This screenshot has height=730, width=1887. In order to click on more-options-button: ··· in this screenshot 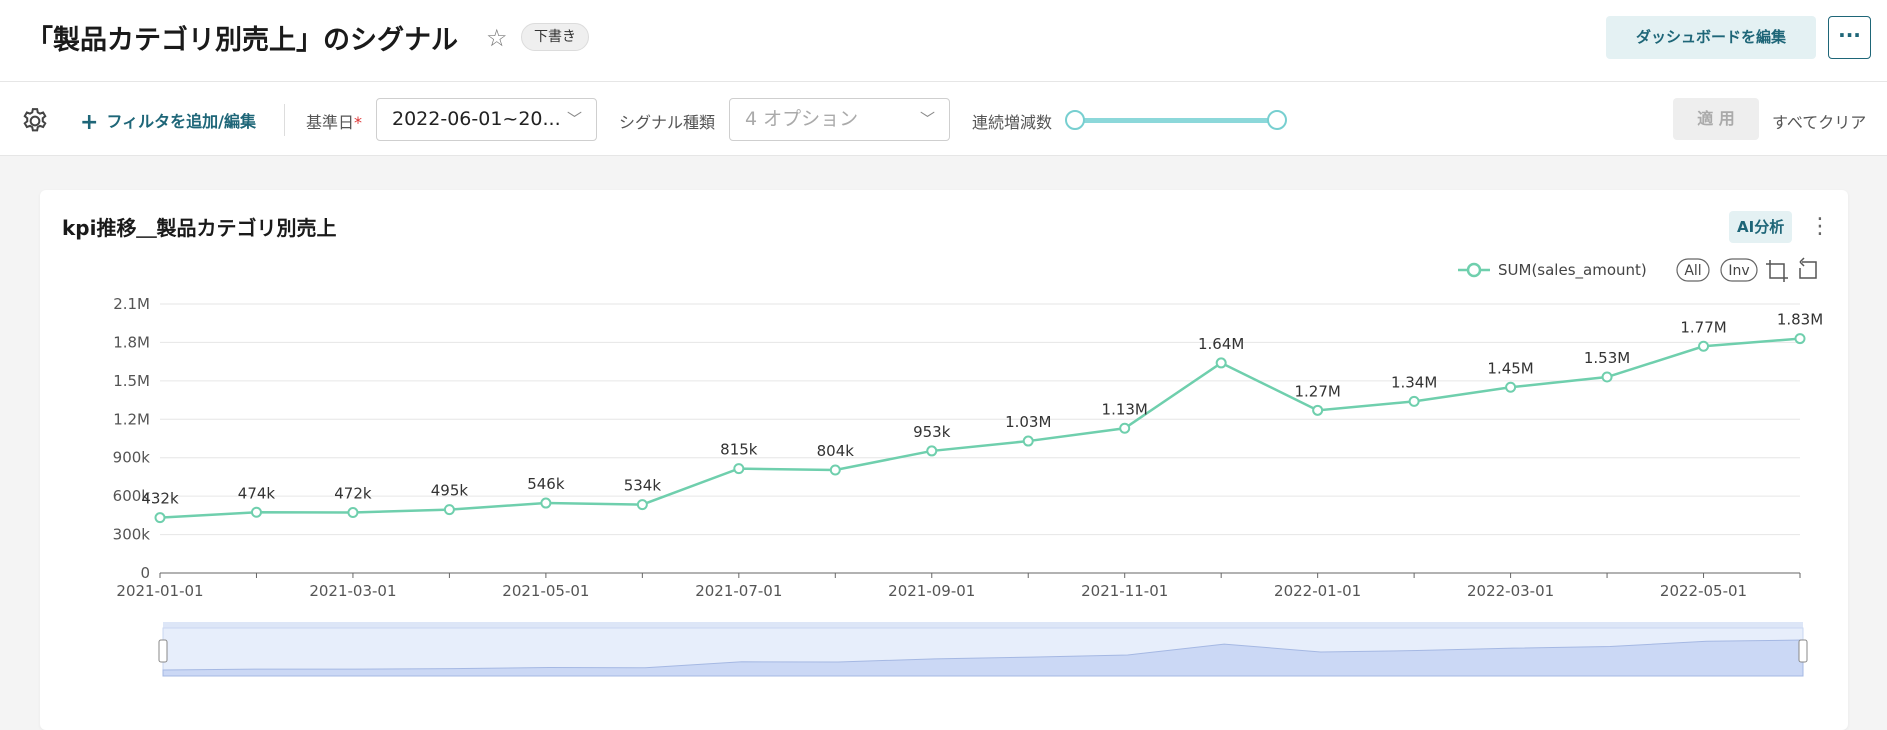, I will do `click(1849, 37)`.